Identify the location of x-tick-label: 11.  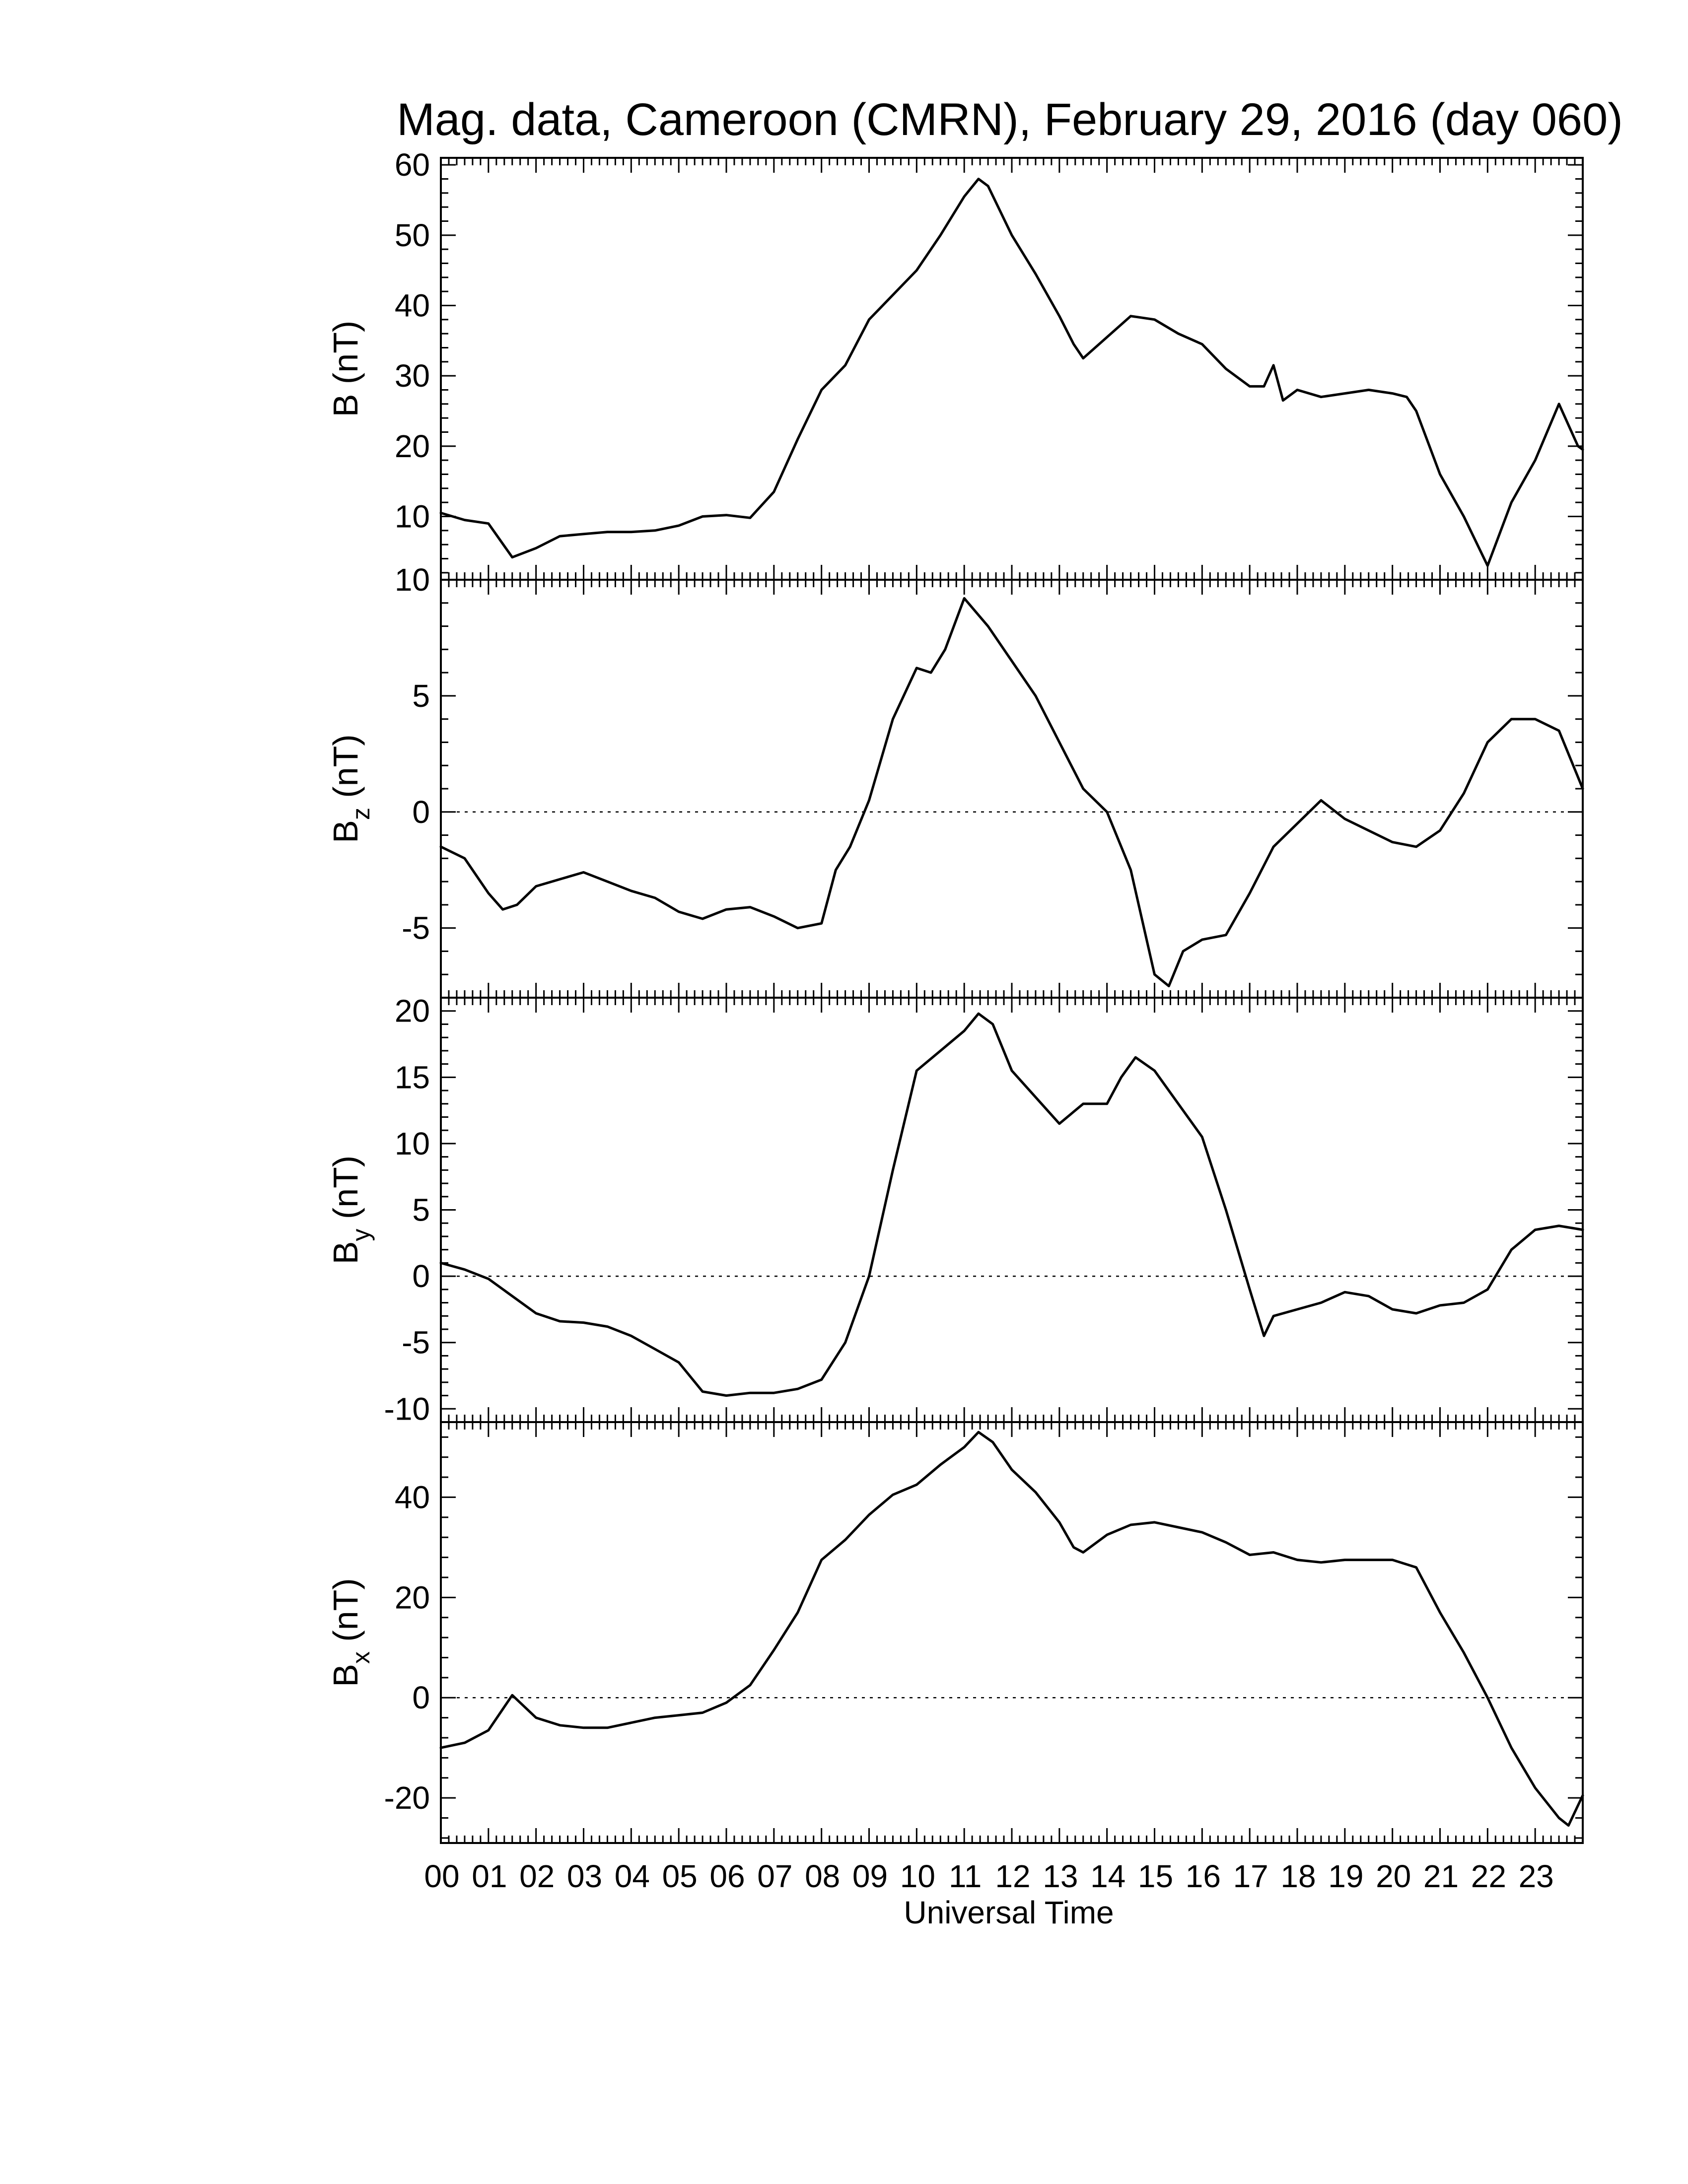
(965, 1876).